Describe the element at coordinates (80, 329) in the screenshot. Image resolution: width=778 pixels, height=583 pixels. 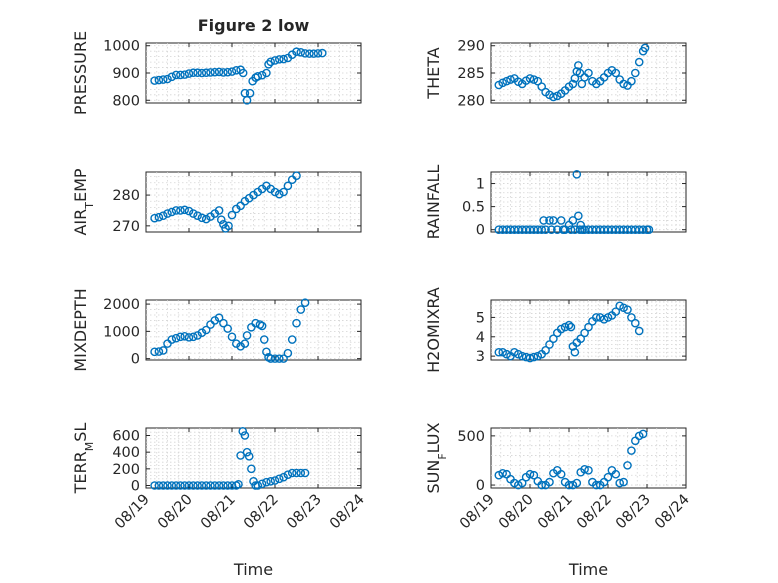
I see `mixdepth-ylabel: MIXDEPTH` at that location.